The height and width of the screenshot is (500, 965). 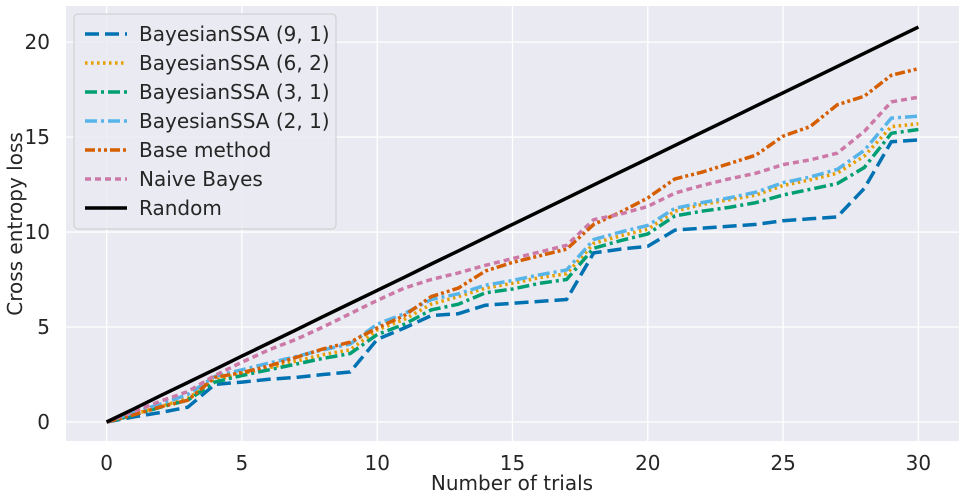 I want to click on legend-label: Base method, so click(x=205, y=150).